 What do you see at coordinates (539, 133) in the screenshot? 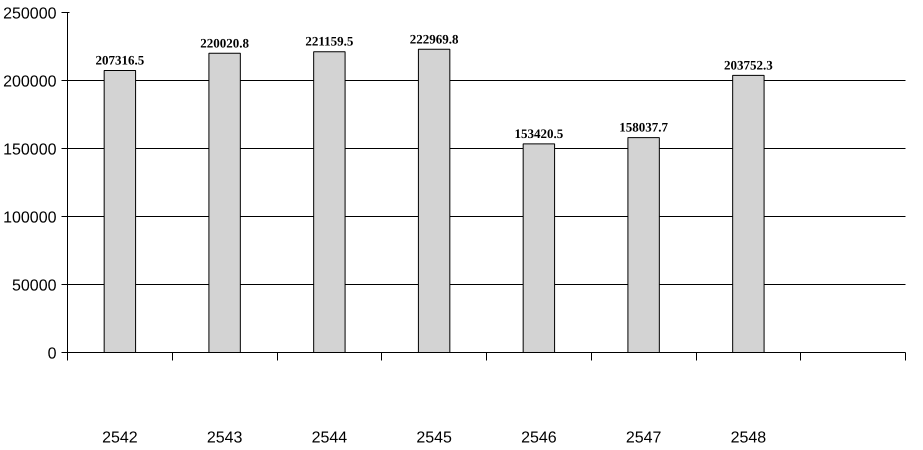
I see `data-label: 153420.5` at bounding box center [539, 133].